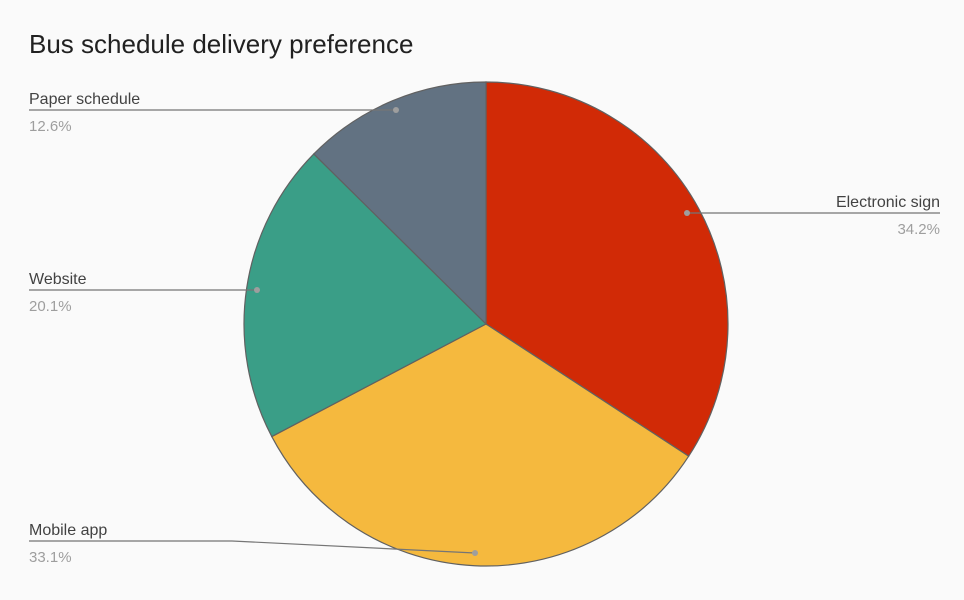 The image size is (964, 600). Describe the element at coordinates (918, 229) in the screenshot. I see `slice-percent-electronic-sign: 34.2%` at that location.